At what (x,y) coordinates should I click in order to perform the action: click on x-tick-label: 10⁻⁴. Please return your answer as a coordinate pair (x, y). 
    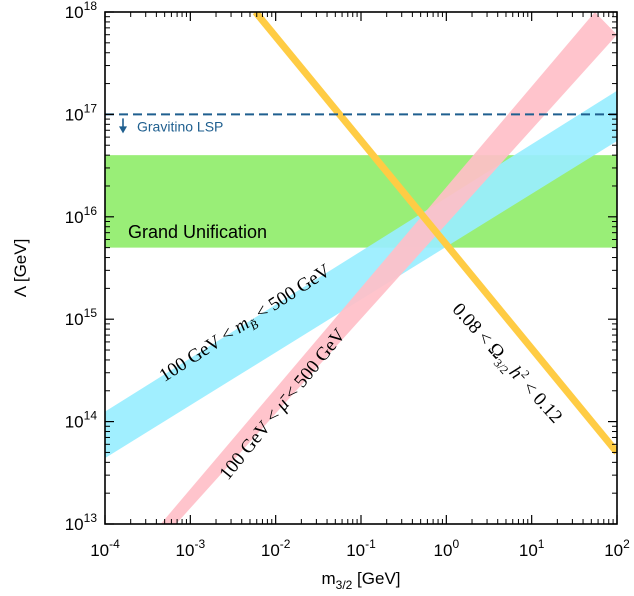
    Looking at the image, I should click on (105, 548).